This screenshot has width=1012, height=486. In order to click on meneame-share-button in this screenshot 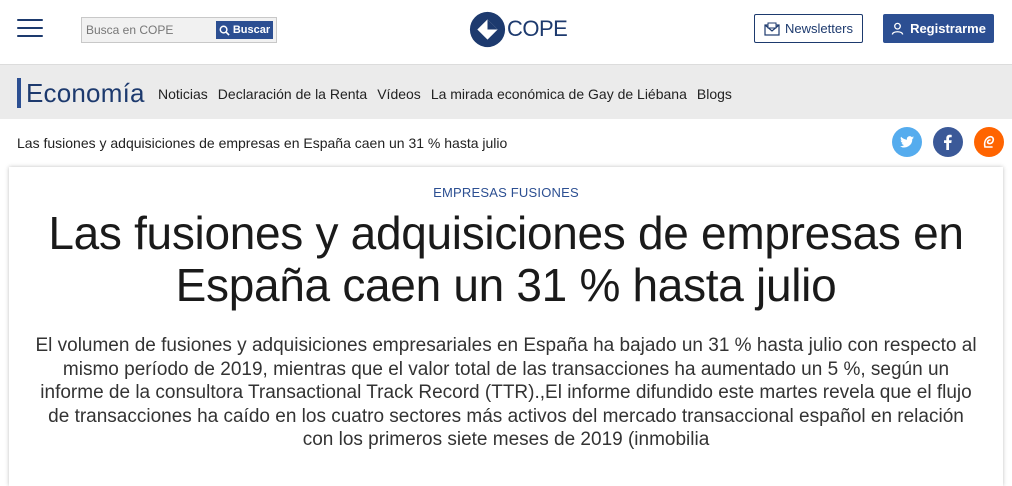, I will do `click(989, 142)`.